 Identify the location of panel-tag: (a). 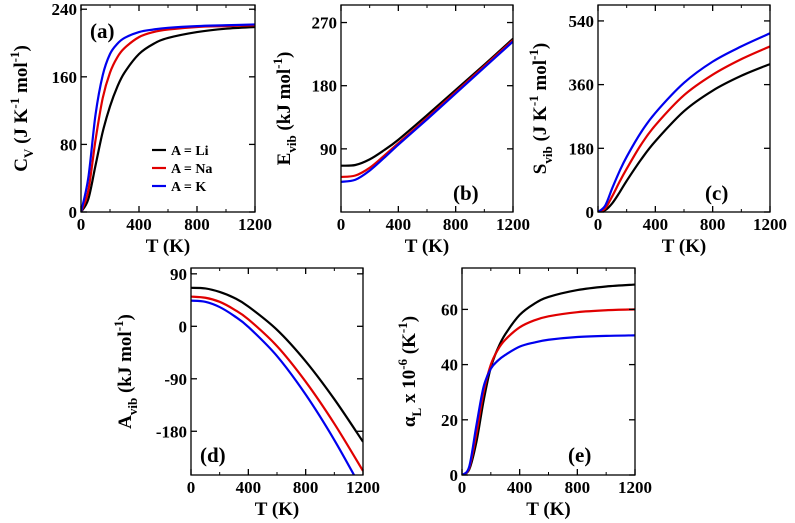
(102, 31).